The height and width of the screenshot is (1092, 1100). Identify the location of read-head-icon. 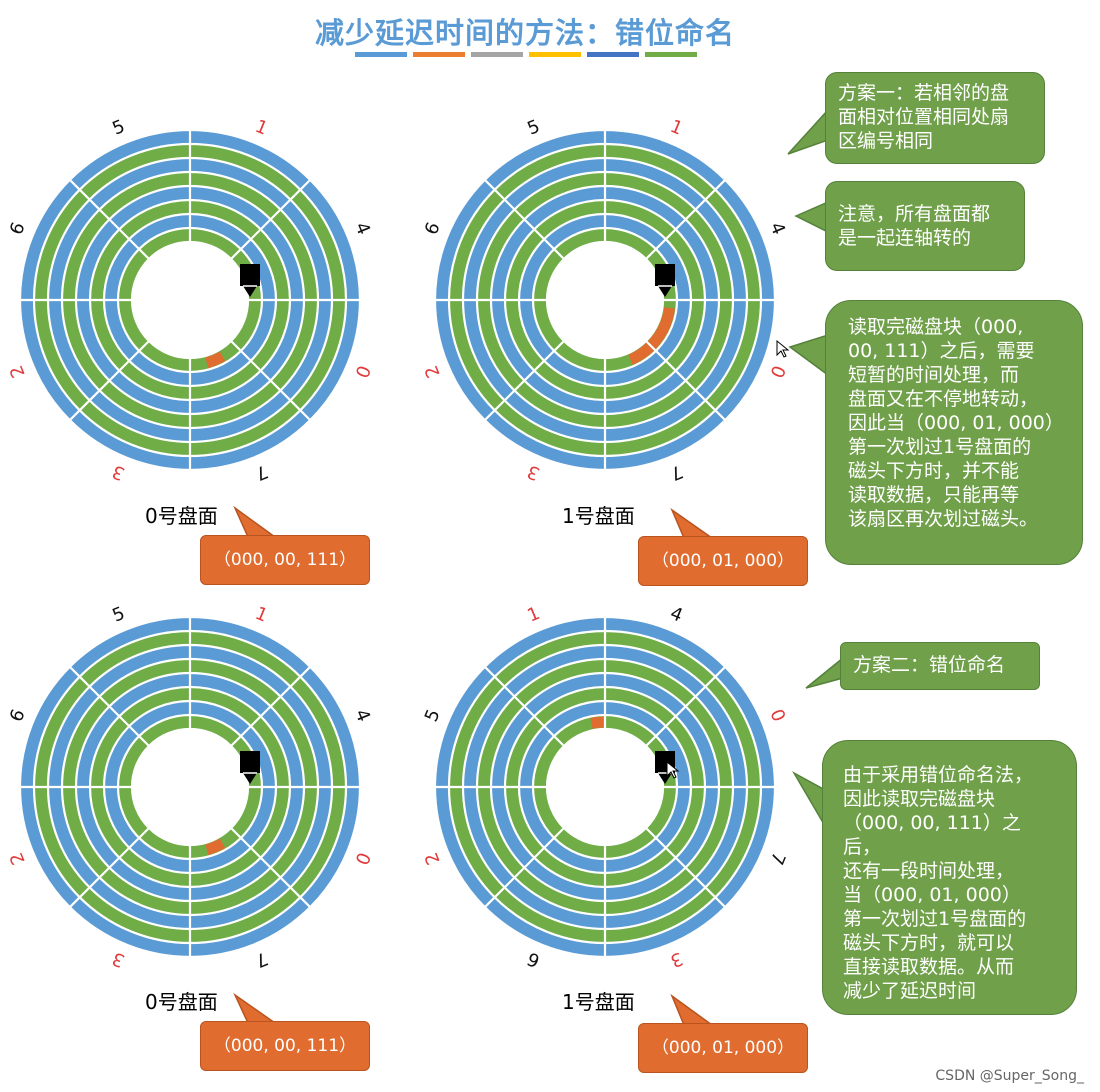
(250, 767).